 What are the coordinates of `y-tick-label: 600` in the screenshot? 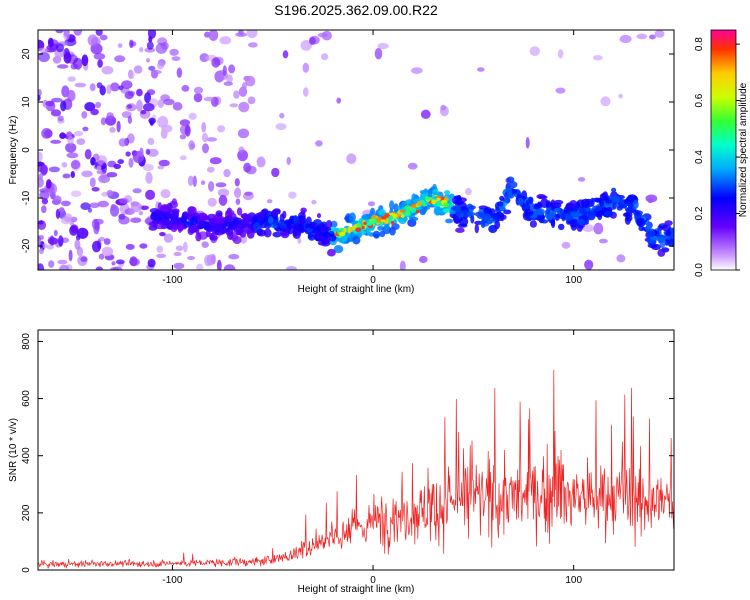 It's located at (26, 398).